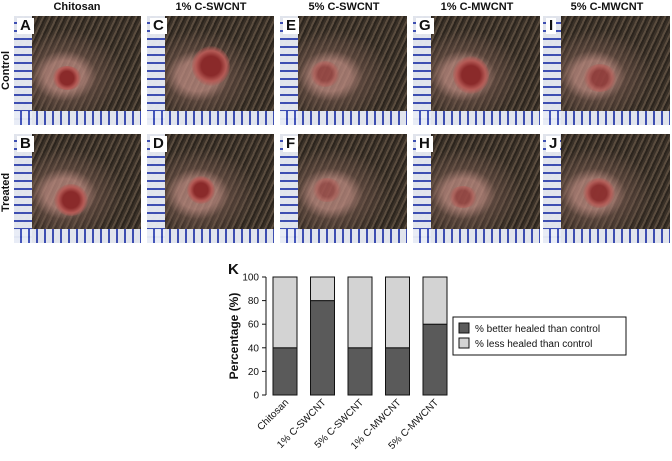 This screenshot has height=461, width=672. I want to click on panel-letter: C, so click(158, 26).